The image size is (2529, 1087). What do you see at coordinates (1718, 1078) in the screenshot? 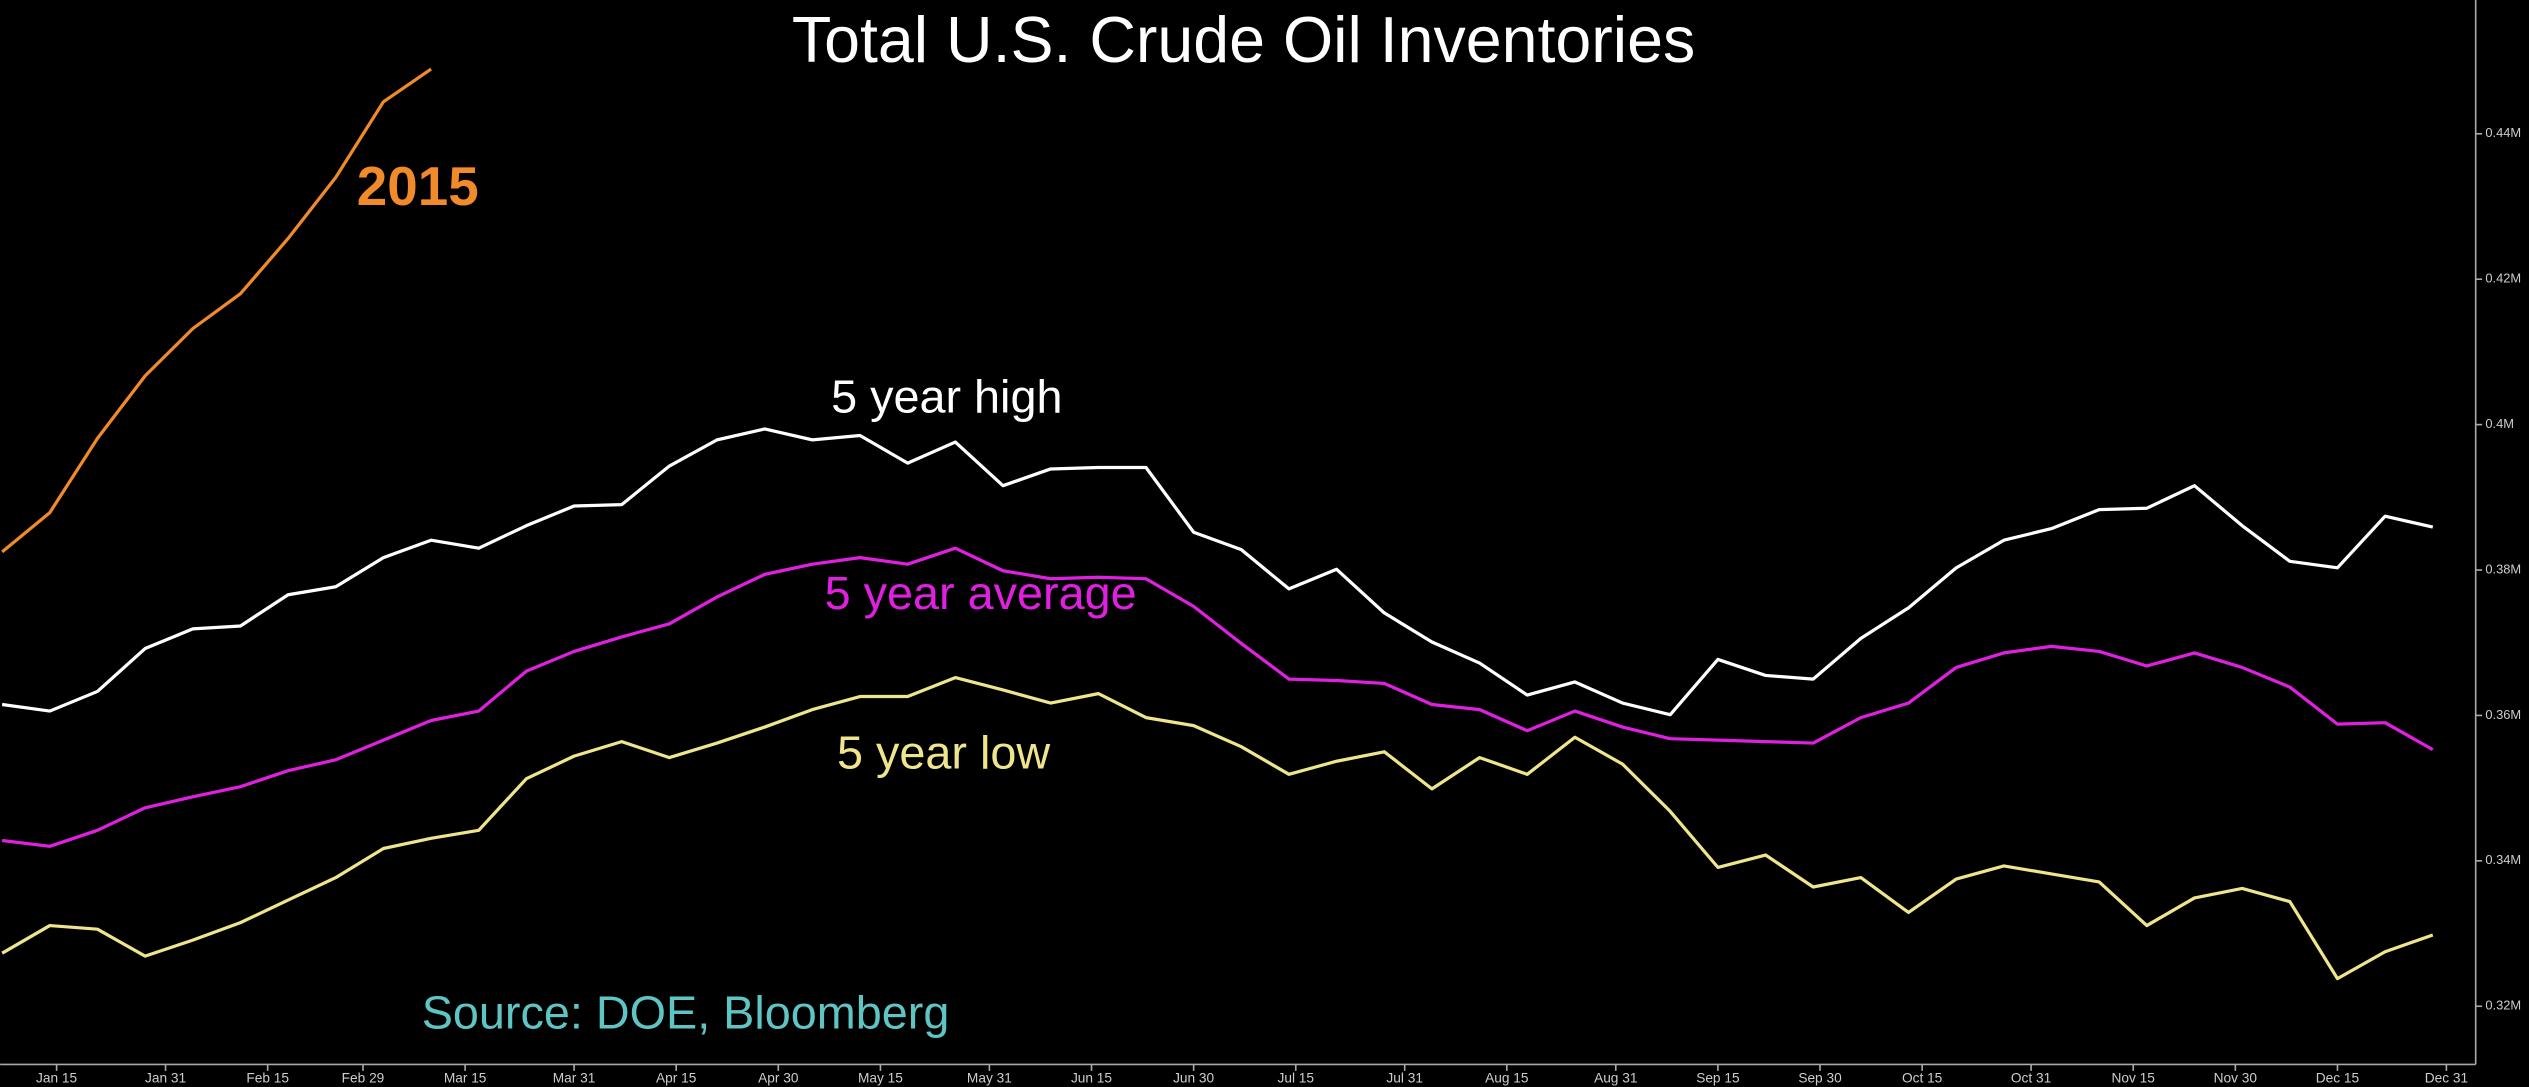
I see `x-tick-label: Sep 15` at bounding box center [1718, 1078].